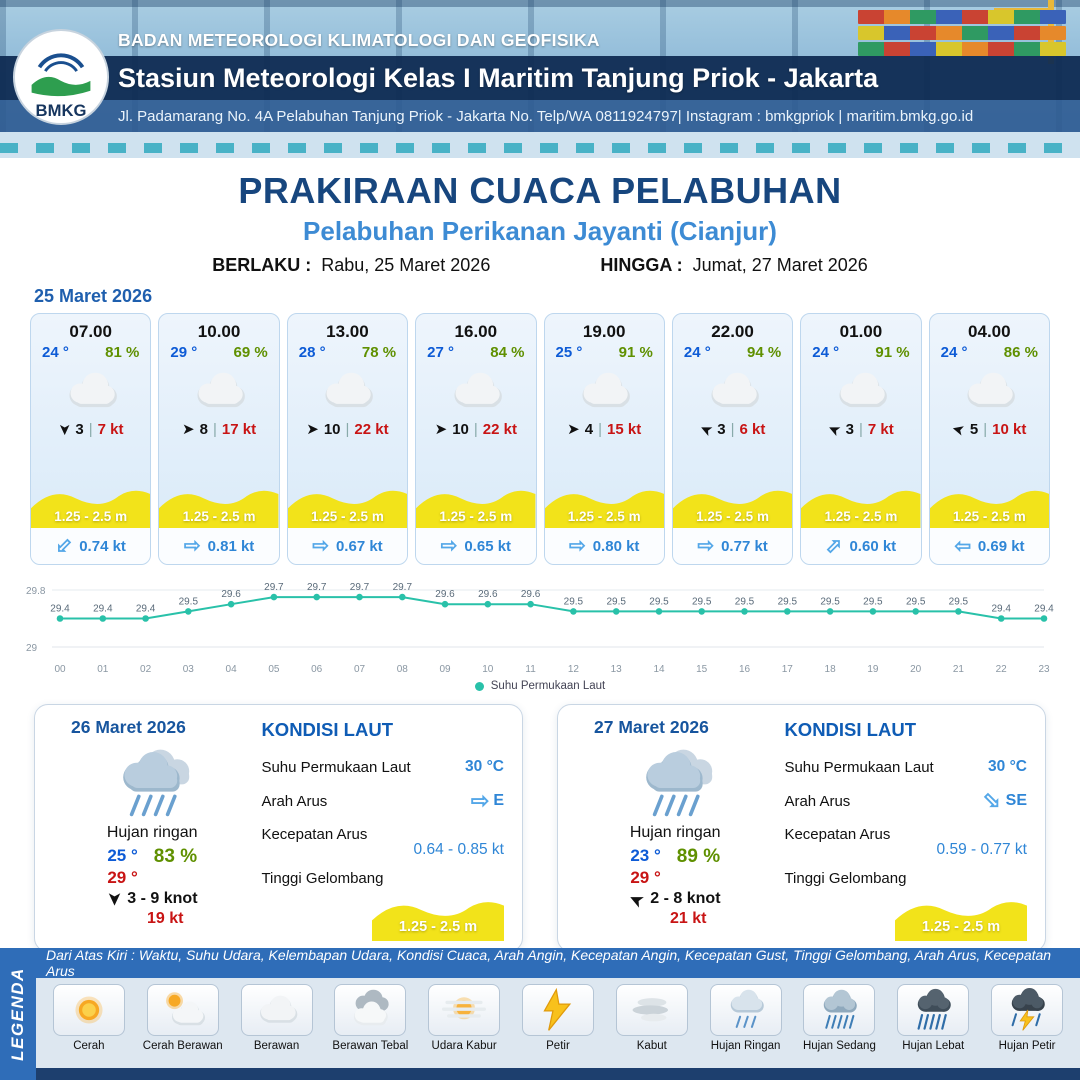 The image size is (1080, 1080). What do you see at coordinates (103, 669) in the screenshot?
I see `svg-text: 01` at bounding box center [103, 669].